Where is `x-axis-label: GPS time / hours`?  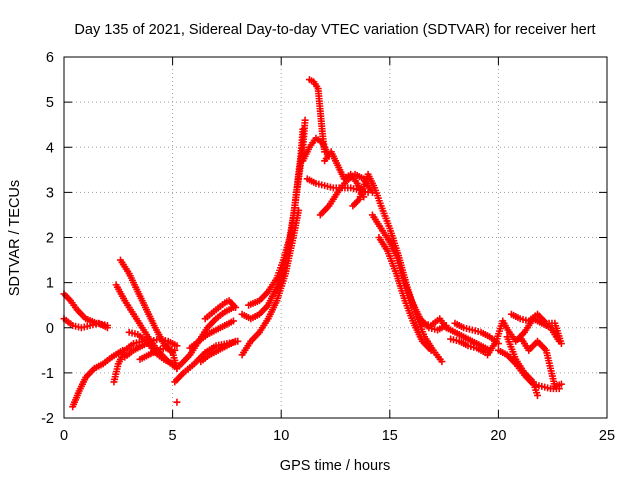
x-axis-label: GPS time / hours is located at coordinates (335, 466).